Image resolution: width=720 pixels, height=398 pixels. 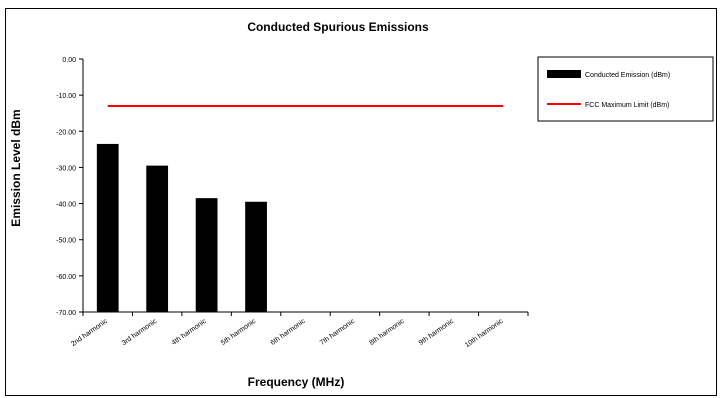 I want to click on x-tick-label: 6th harmonic, so click(x=288, y=332).